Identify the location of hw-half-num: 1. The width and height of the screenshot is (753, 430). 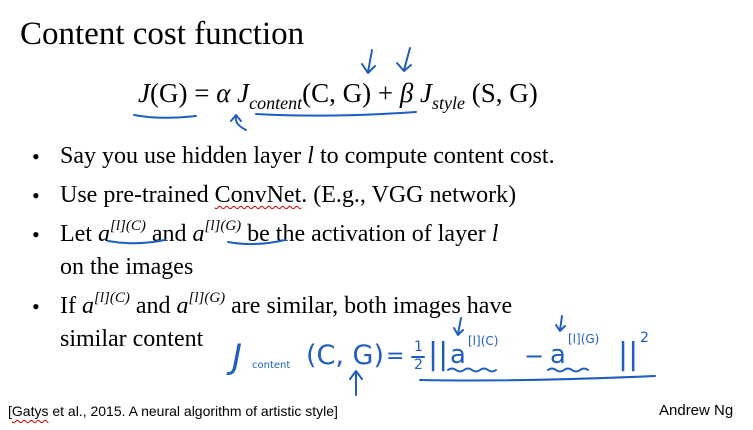
(418, 347).